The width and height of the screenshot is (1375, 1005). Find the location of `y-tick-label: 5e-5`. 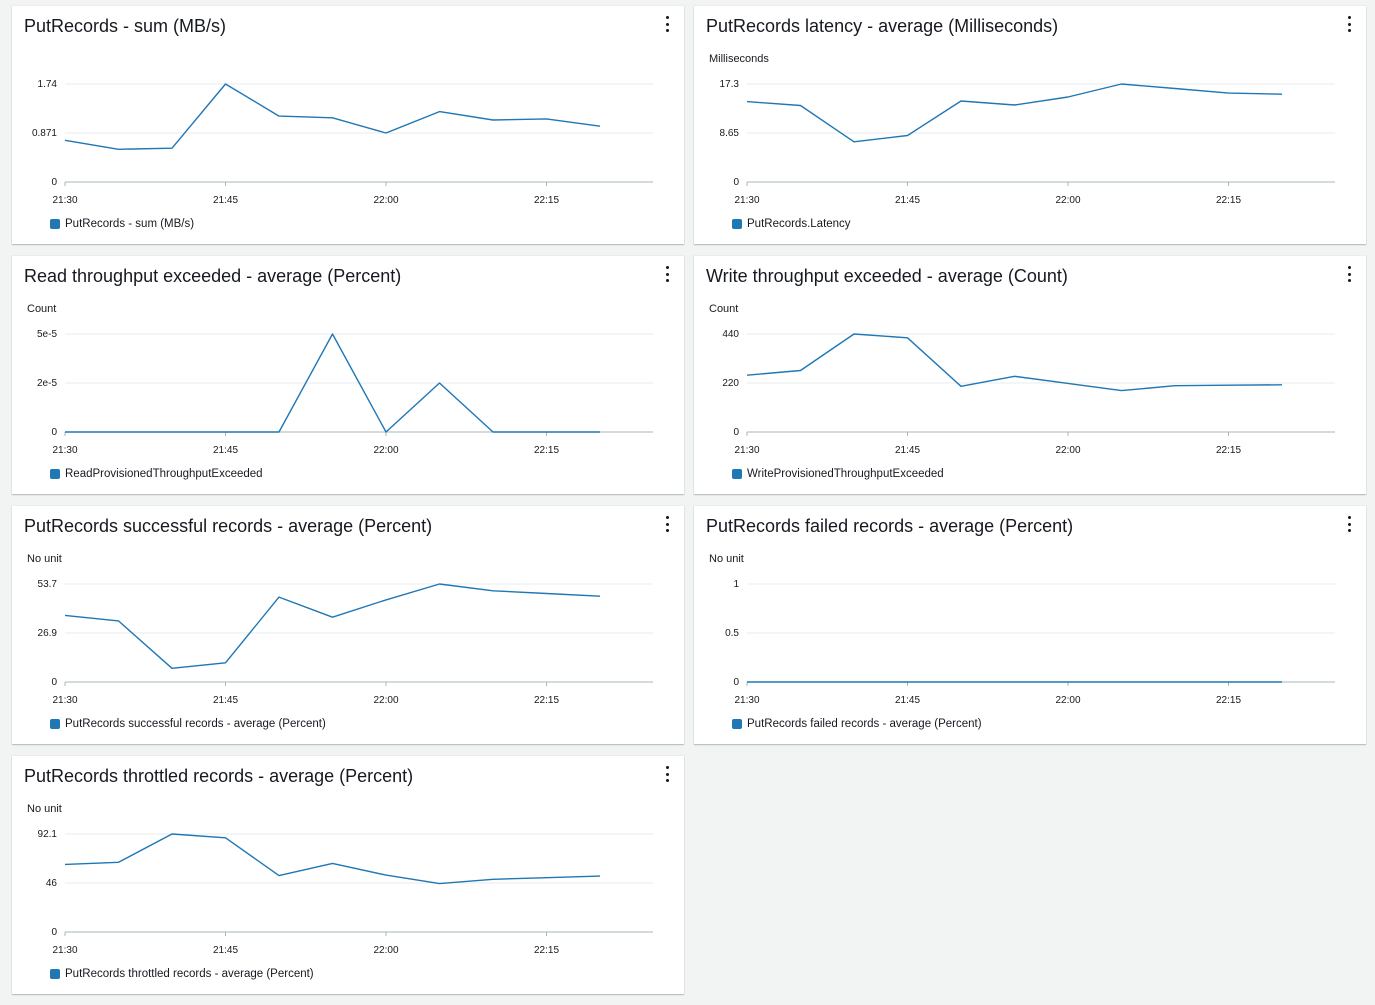

y-tick-label: 5e-5 is located at coordinates (47, 334).